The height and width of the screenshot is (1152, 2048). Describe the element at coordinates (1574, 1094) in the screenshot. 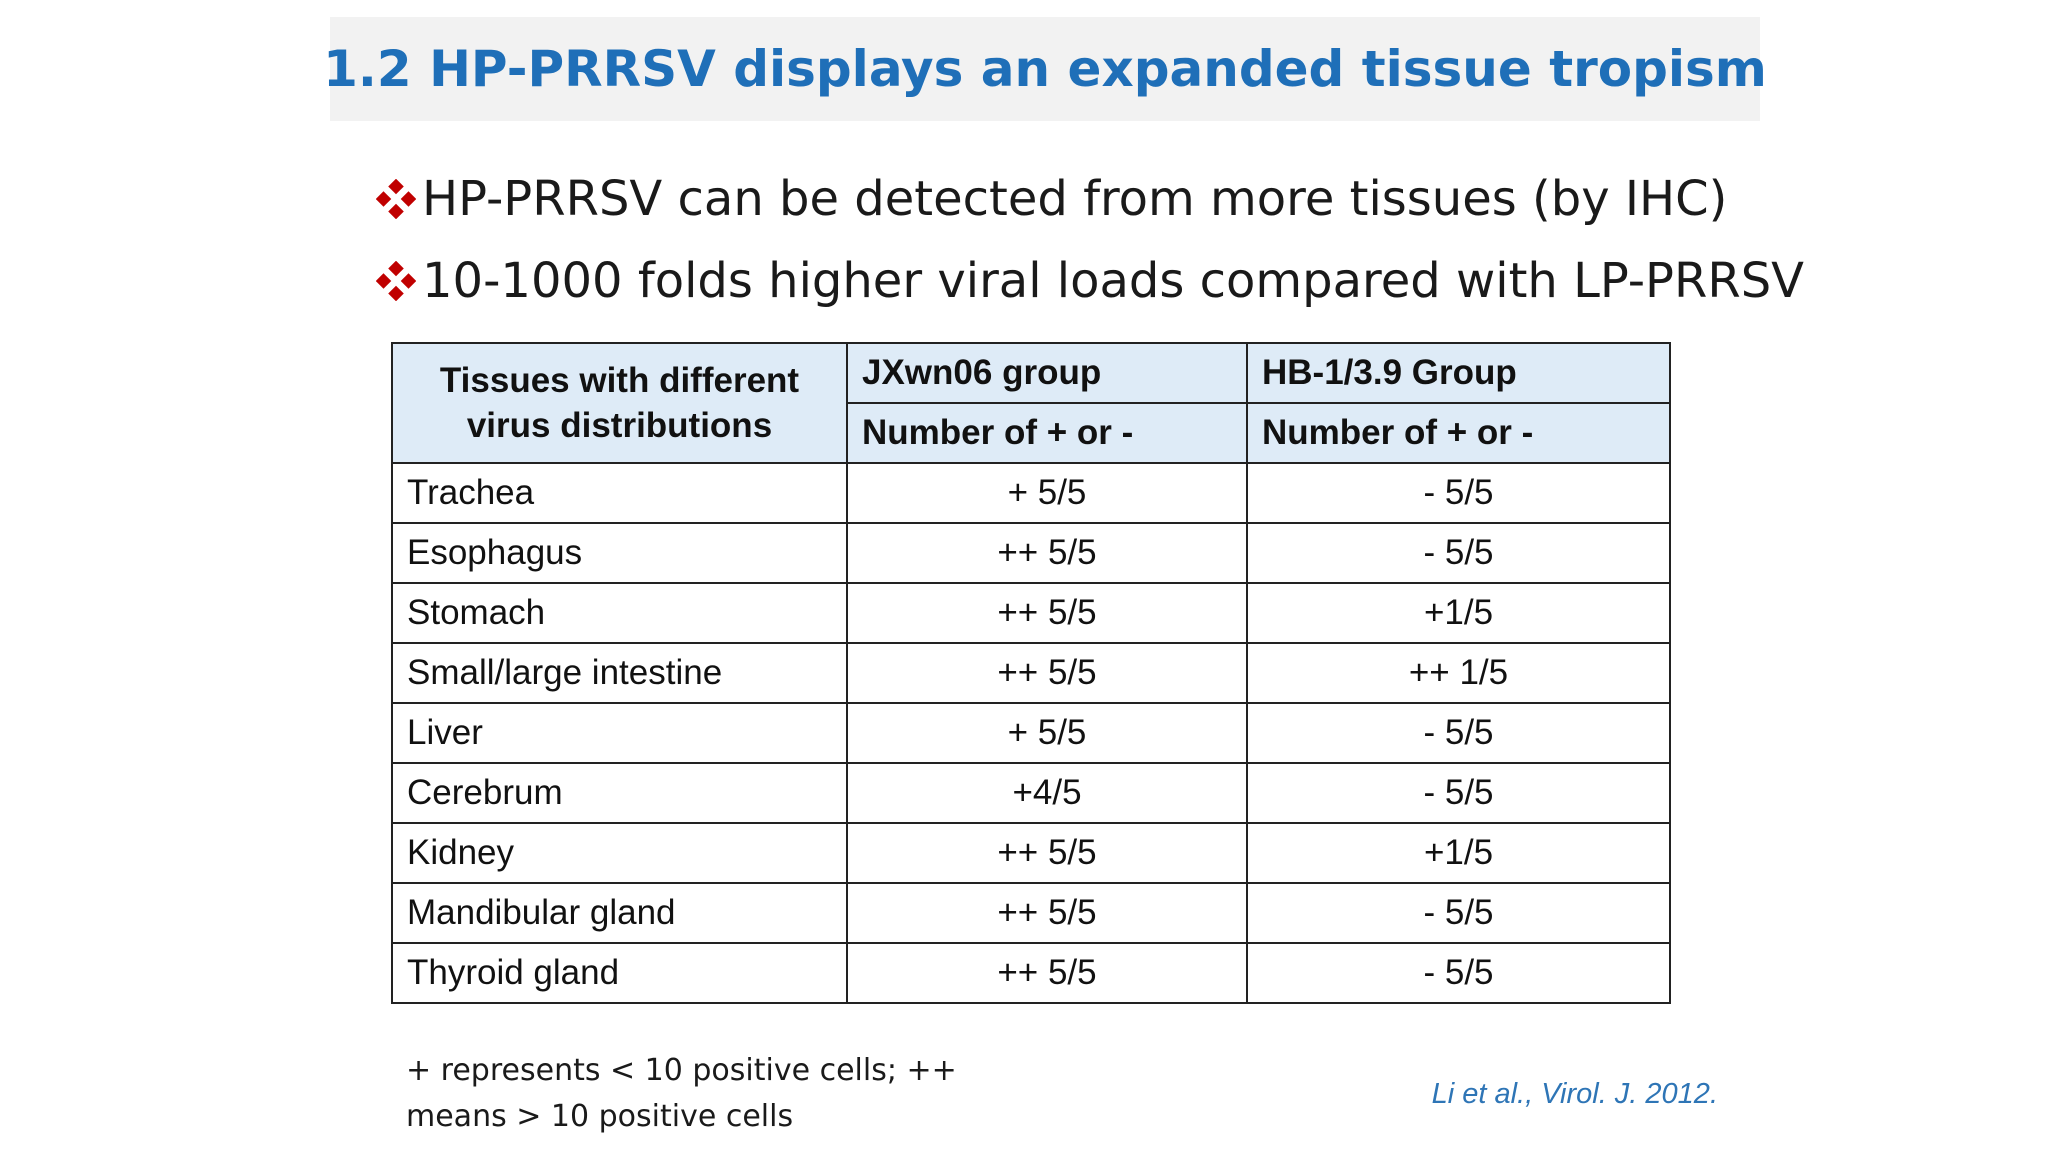

I see `citation: Li et al., Virol. J. 2012.` at that location.